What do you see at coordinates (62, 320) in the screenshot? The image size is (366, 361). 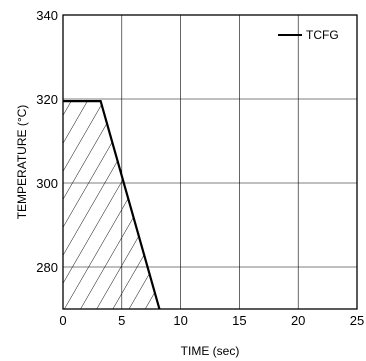 I see `x-tick-label: 0` at bounding box center [62, 320].